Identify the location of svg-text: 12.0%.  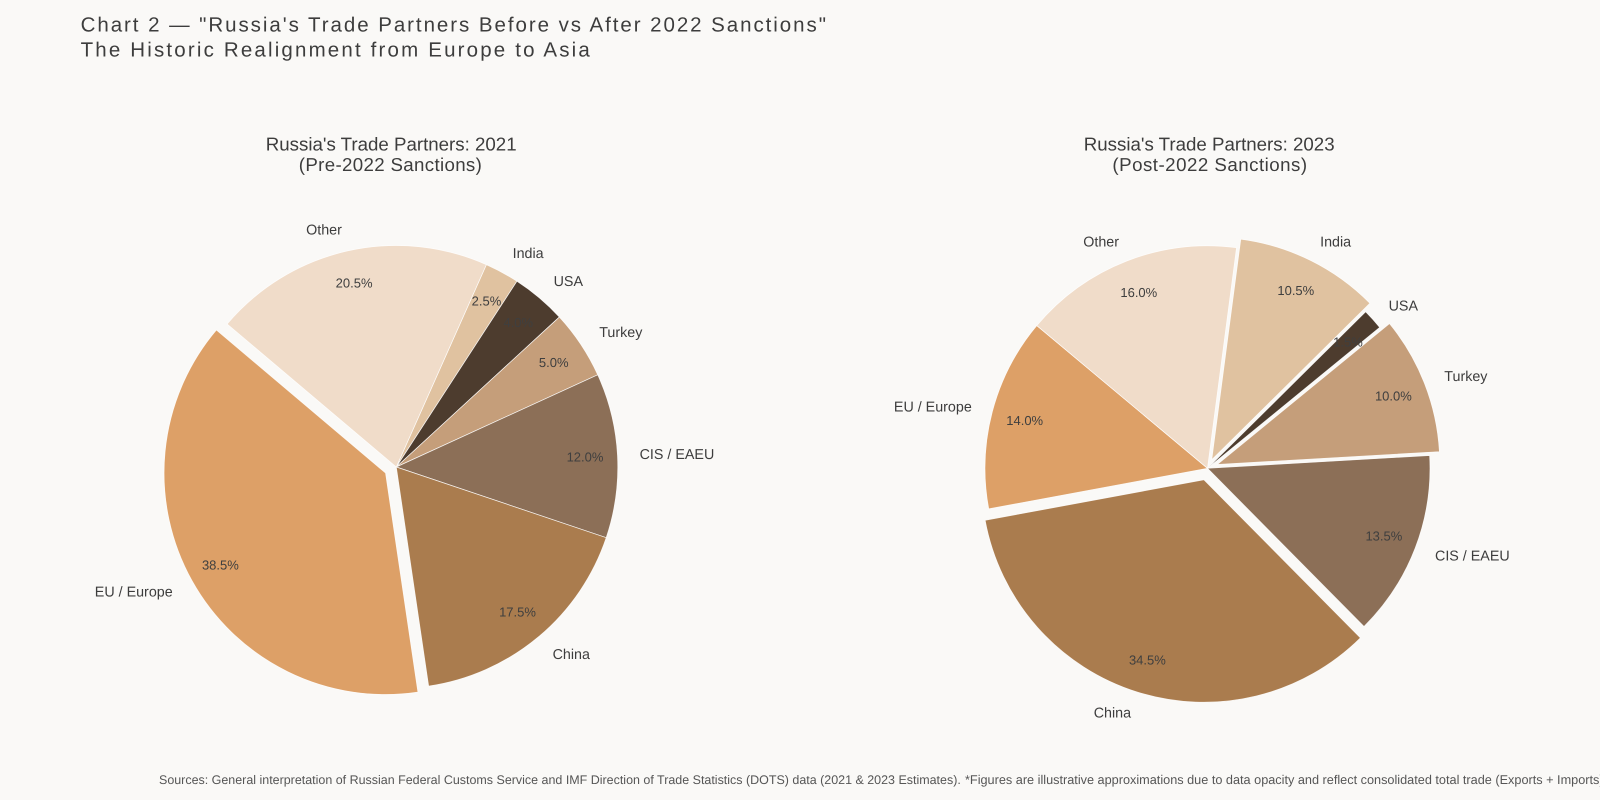
(585, 457).